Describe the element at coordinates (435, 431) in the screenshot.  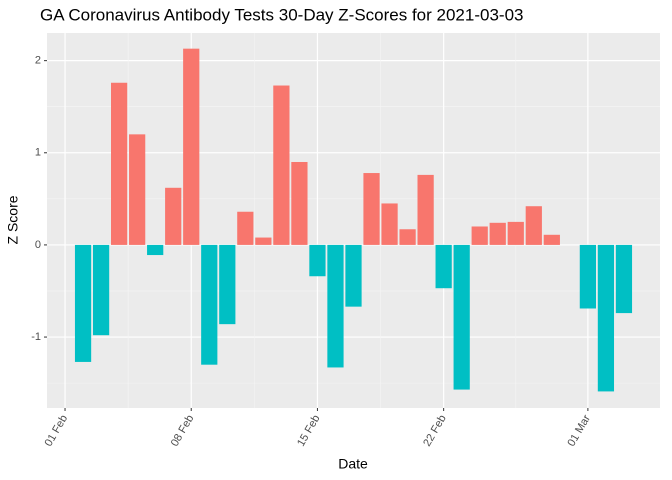
I see `x-tick-label: 22 Feb` at that location.